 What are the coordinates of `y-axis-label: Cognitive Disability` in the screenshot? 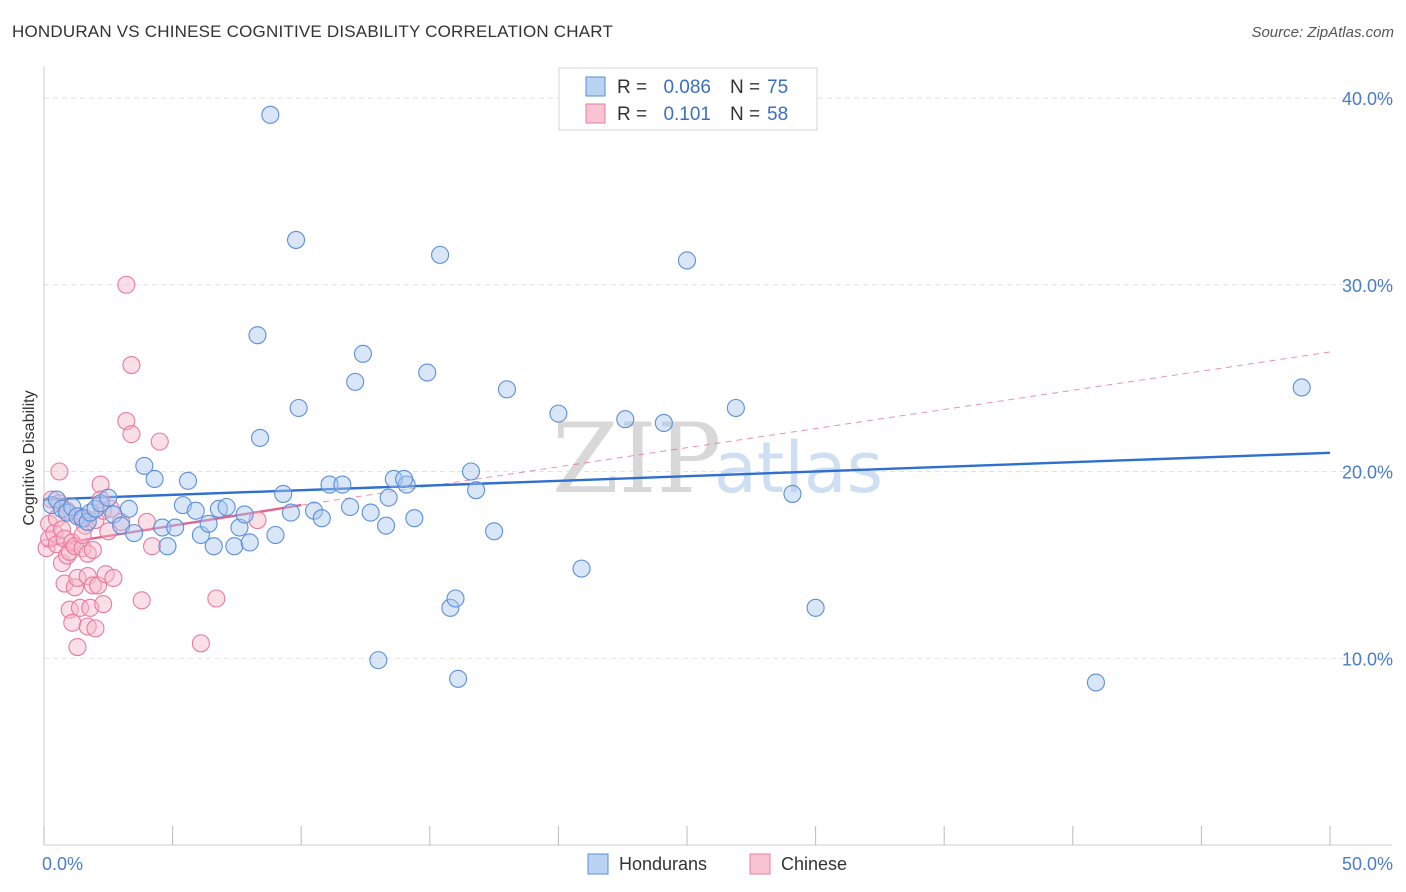 It's located at (29, 457).